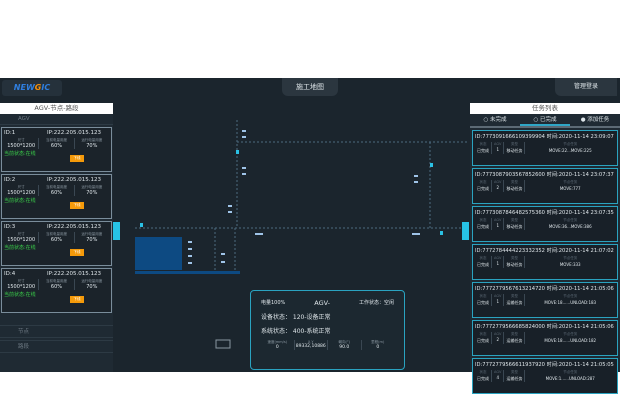 Image resolution: width=620 pixels, height=415 pixels. I want to click on task-nodes: MOVE:1......UNLOAD:287, so click(570, 378).